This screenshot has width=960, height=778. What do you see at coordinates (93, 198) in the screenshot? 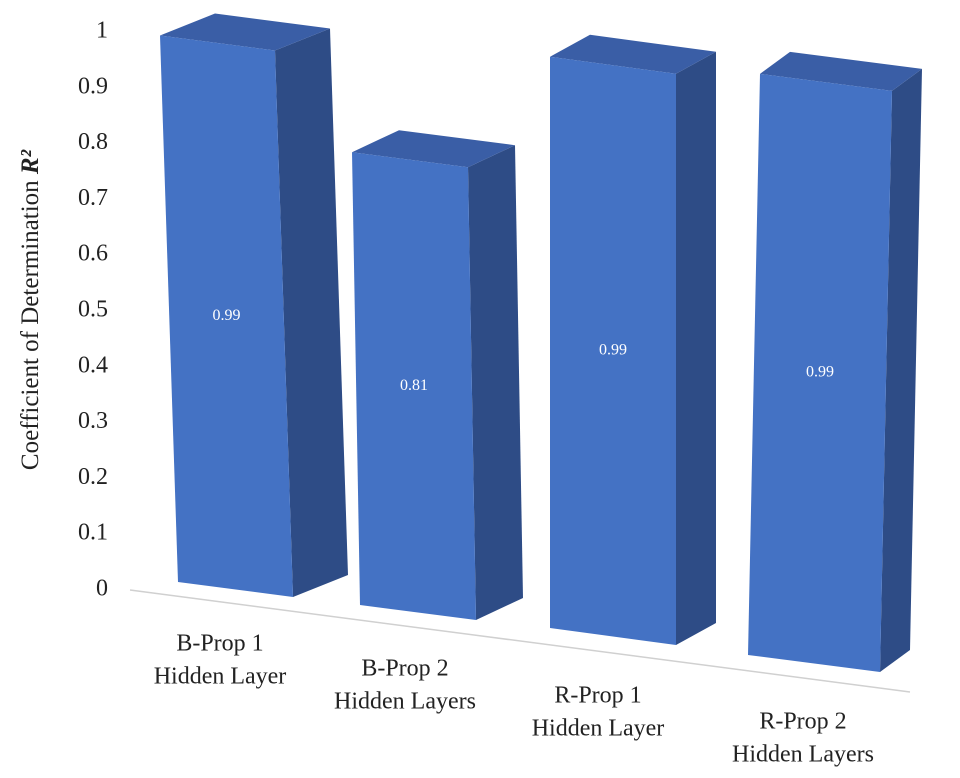
I see `y-tick-label: 0.7` at bounding box center [93, 198].